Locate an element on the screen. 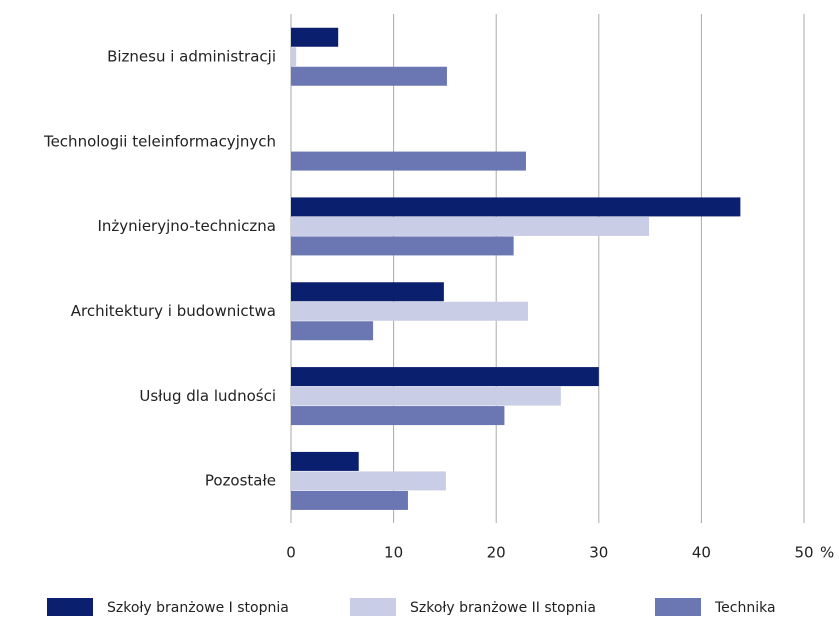 This screenshot has width=839, height=623. x-tick-label: 0 is located at coordinates (291, 553).